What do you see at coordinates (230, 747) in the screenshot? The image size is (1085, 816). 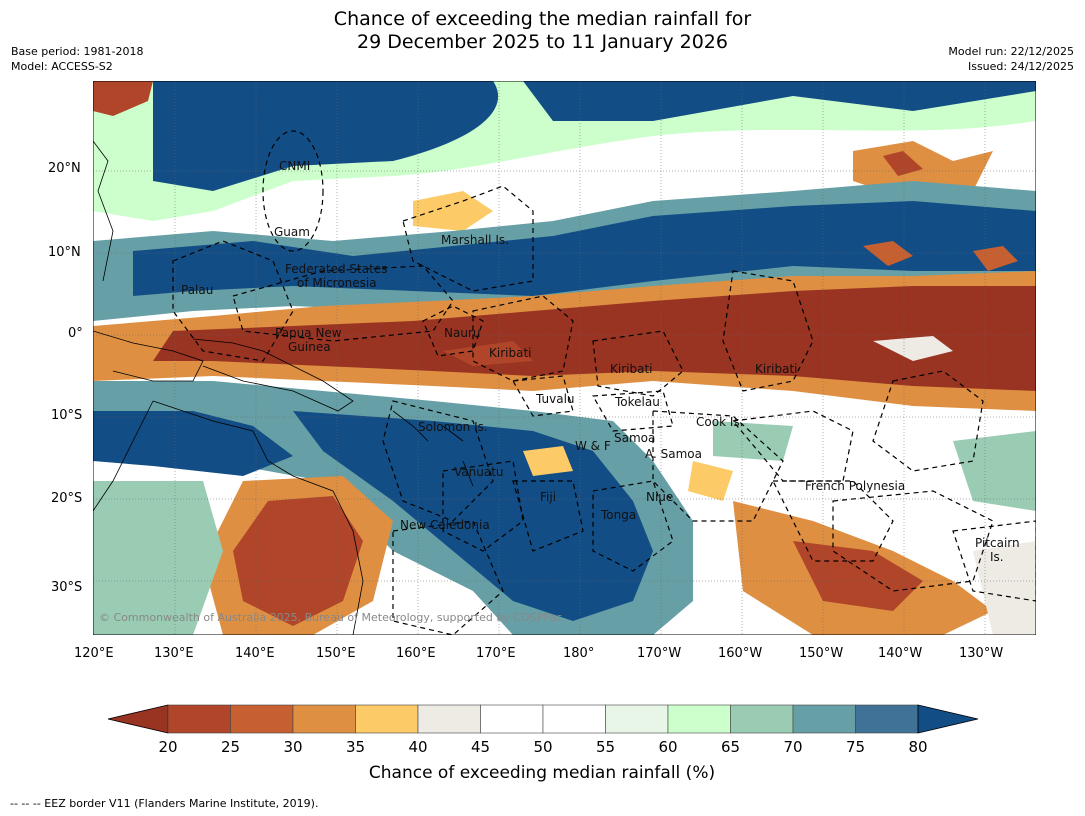 I see `colorbar-tick-25: 25` at bounding box center [230, 747].